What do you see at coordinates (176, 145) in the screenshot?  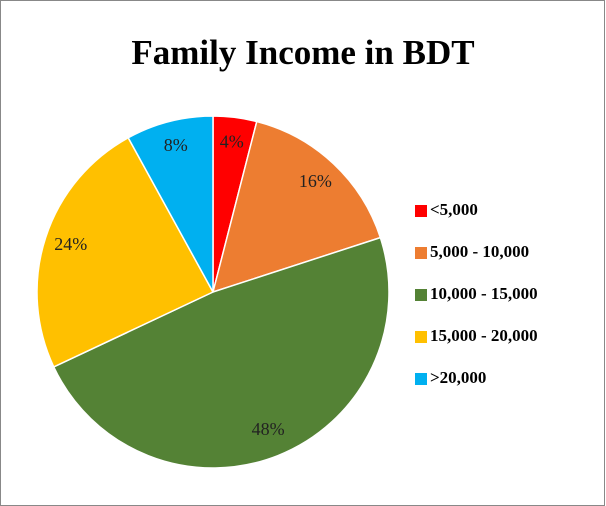 I see `data-label: 8%` at bounding box center [176, 145].